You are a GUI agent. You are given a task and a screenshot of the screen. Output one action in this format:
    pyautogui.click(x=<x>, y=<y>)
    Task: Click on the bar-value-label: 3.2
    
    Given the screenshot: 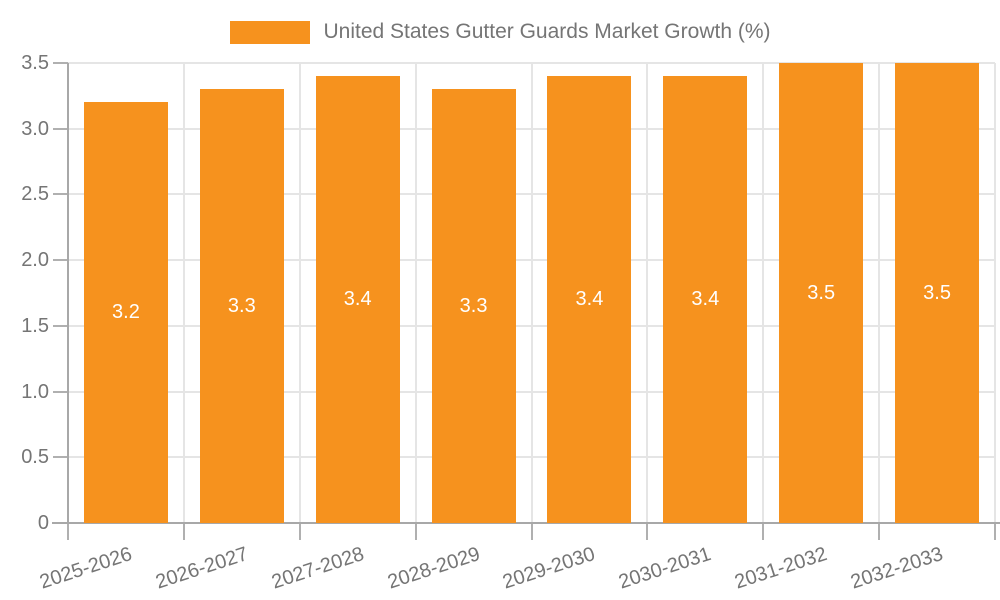 What is the action you would take?
    pyautogui.click(x=126, y=312)
    